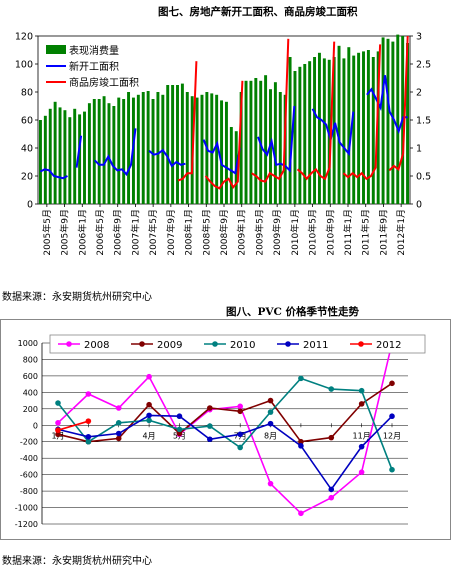 The width and height of the screenshot is (454, 571). I want to click on y2-tick-label: 3, so click(419, 37).